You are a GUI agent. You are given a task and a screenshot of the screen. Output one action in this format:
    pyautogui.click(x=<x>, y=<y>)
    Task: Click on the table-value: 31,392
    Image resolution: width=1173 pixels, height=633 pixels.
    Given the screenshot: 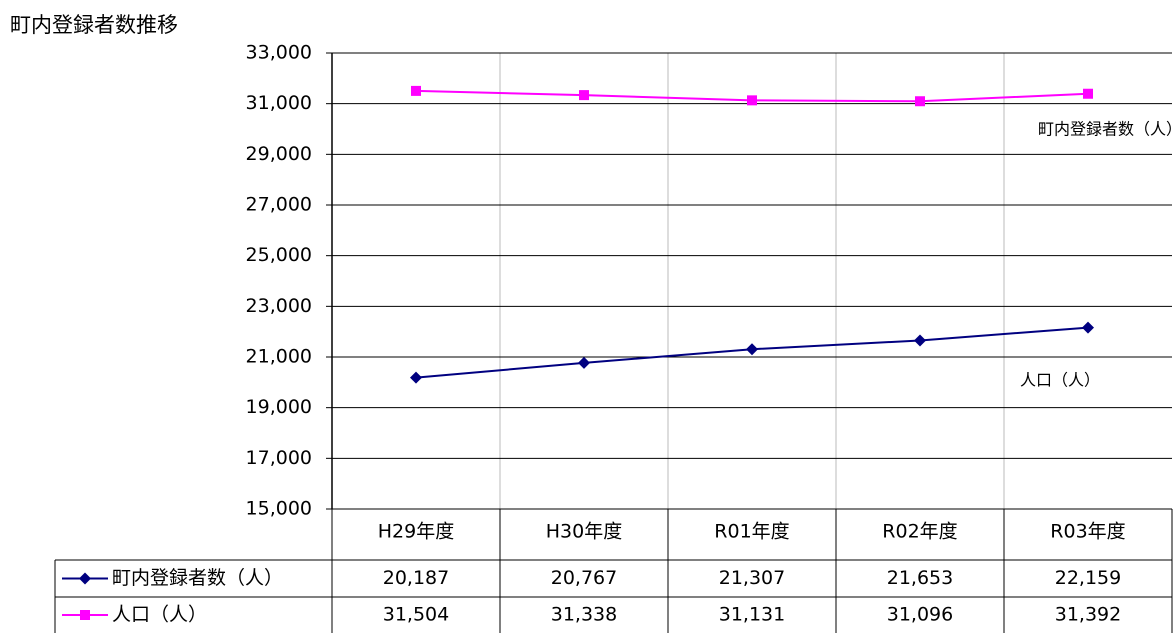 What is the action you would take?
    pyautogui.click(x=1088, y=615)
    